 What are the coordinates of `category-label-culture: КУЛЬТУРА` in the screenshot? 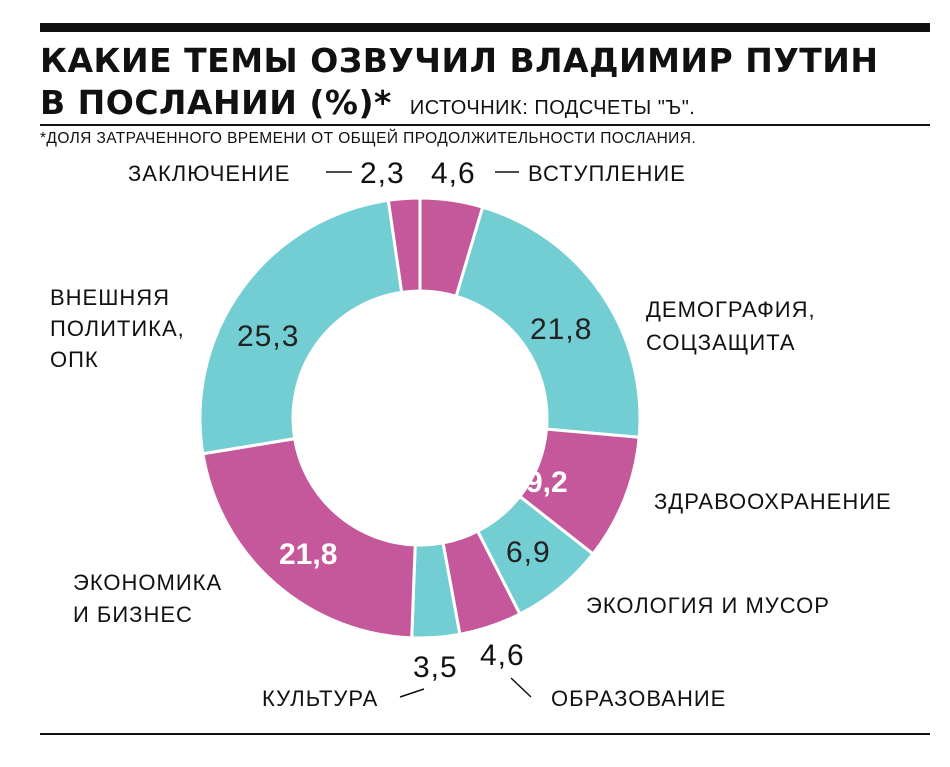 It's located at (320, 698).